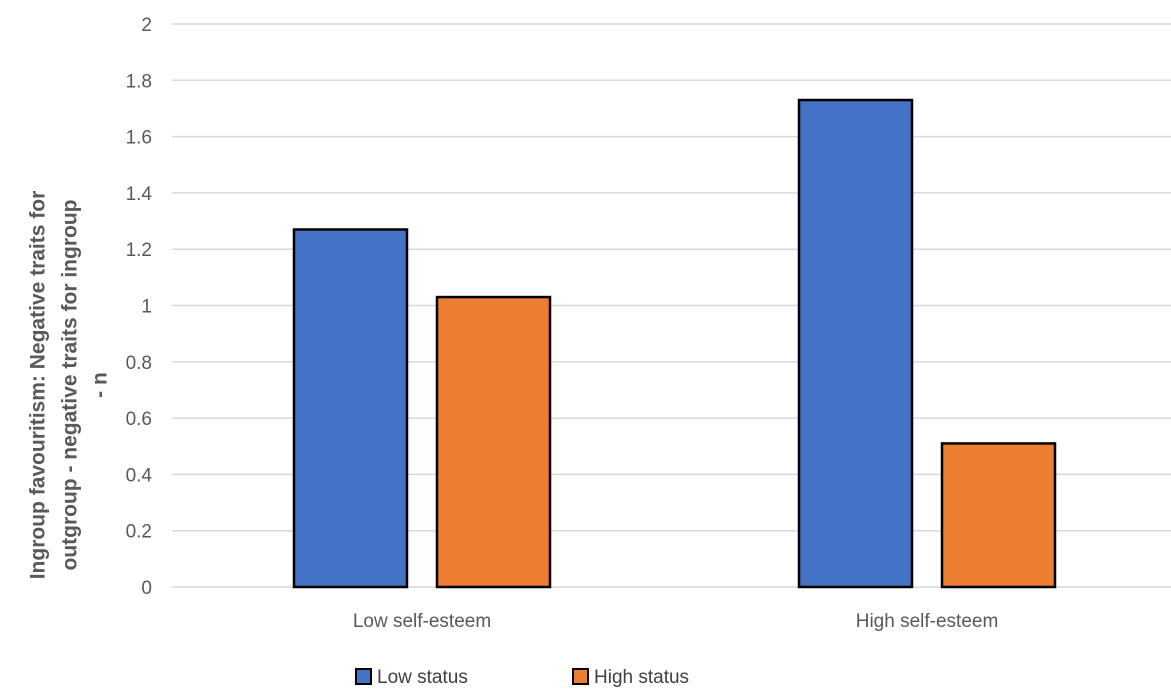 The width and height of the screenshot is (1171, 689). What do you see at coordinates (146, 588) in the screenshot?
I see `y-tick-label: 0` at bounding box center [146, 588].